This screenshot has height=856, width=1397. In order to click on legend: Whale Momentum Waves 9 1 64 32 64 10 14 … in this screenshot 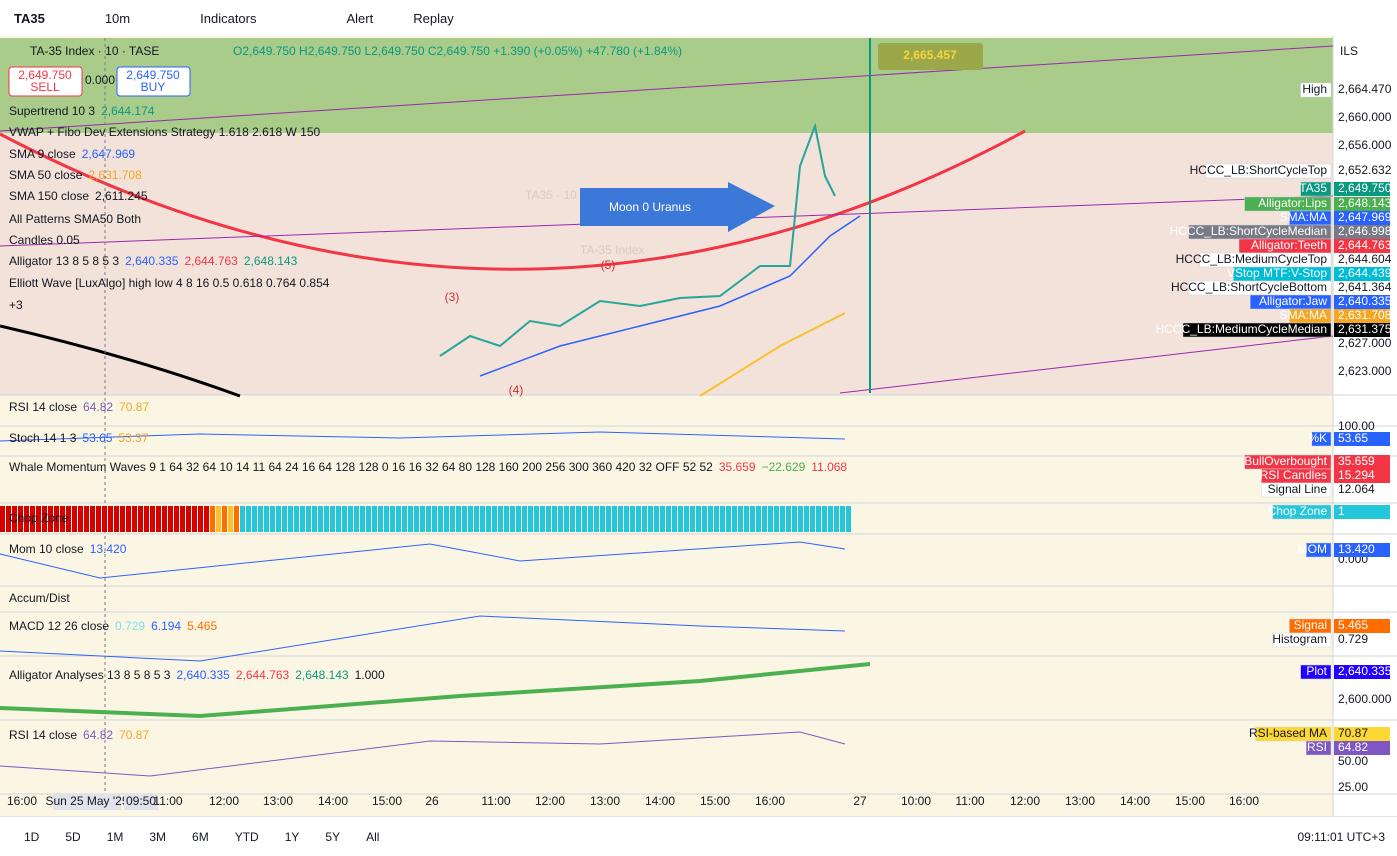, I will do `click(428, 467)`.